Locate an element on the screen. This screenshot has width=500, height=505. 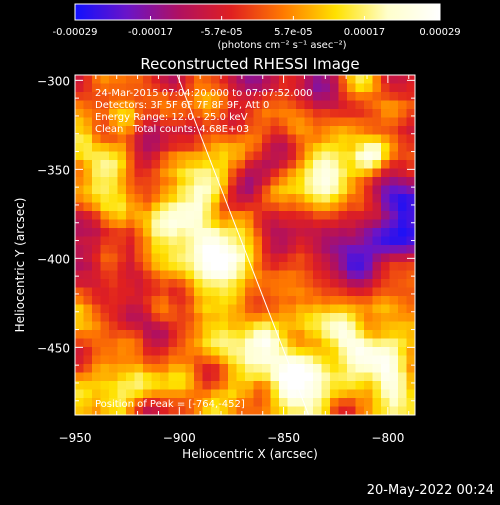
y-tick-label: −300 is located at coordinates (53, 81).